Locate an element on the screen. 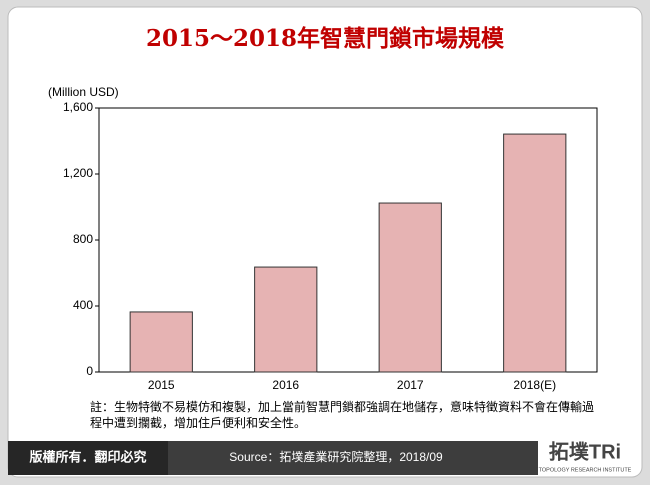  x-tick-label: 2018(E) is located at coordinates (534, 385).